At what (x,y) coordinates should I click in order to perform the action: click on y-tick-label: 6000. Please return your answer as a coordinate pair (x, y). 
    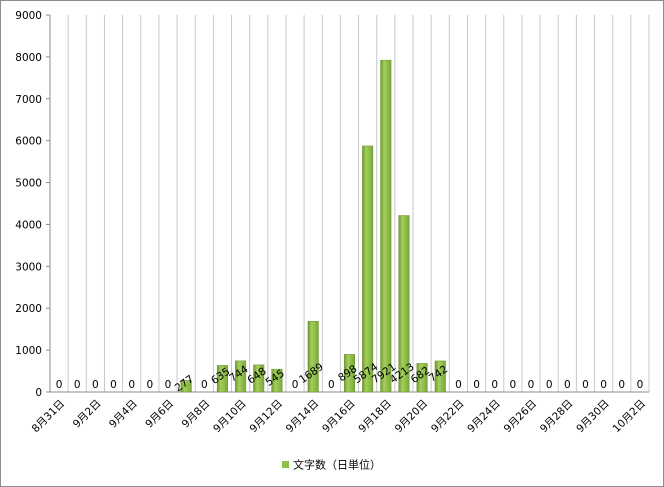
    Looking at the image, I should click on (28, 142).